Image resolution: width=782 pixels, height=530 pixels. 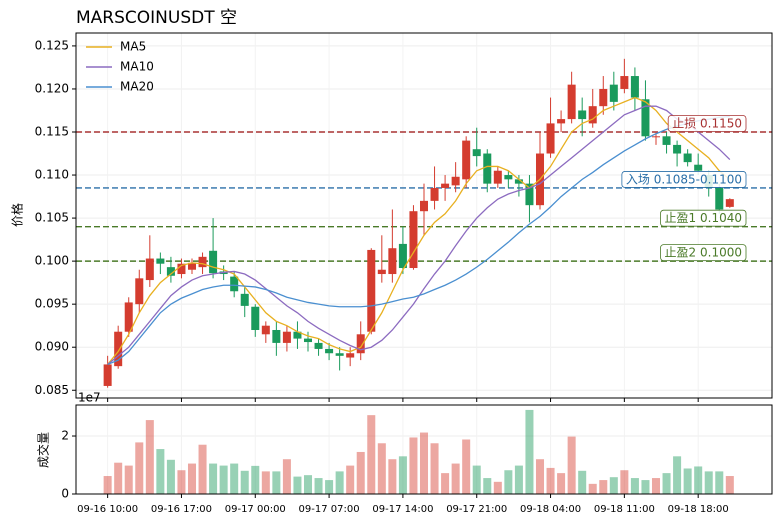 What do you see at coordinates (107, 509) in the screenshot?
I see `x-tick-label: 09-16 10:00` at bounding box center [107, 509].